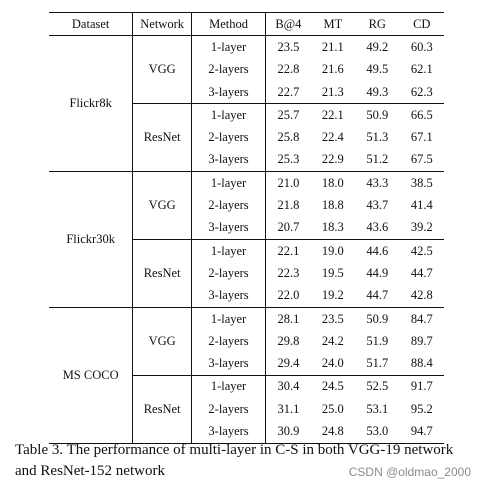  I want to click on metric-b4-cell: 23.5, so click(288, 46).